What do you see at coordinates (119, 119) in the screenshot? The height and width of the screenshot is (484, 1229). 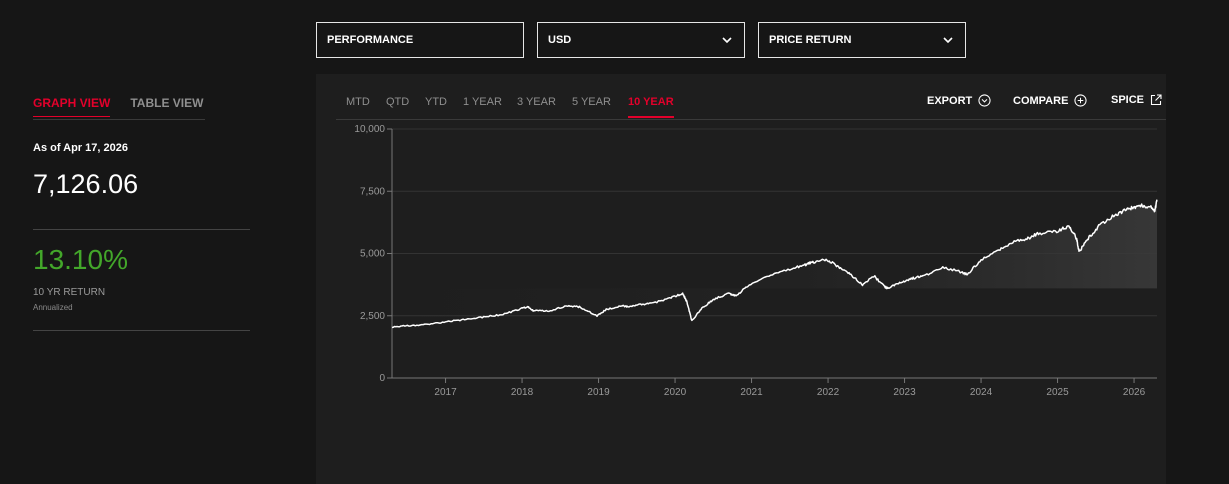 I see `tab-divider` at bounding box center [119, 119].